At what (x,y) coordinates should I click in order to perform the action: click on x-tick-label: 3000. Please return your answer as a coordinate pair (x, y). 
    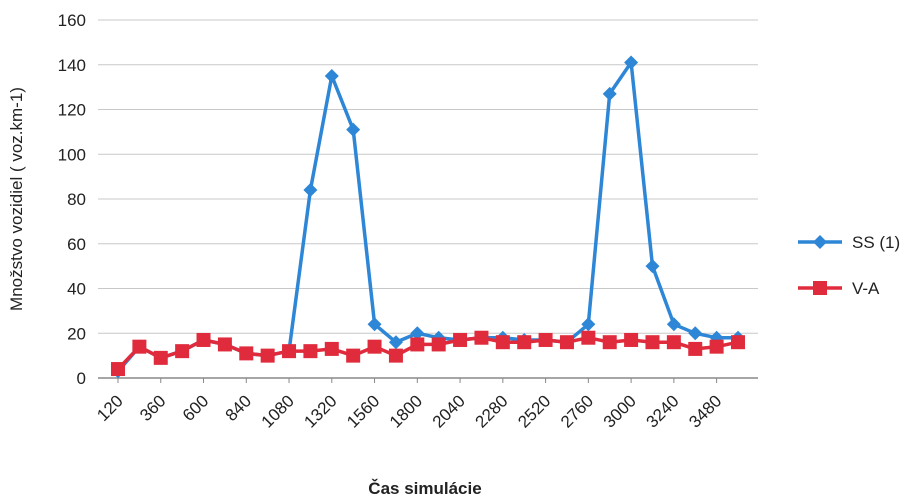
    Looking at the image, I should click on (620, 411).